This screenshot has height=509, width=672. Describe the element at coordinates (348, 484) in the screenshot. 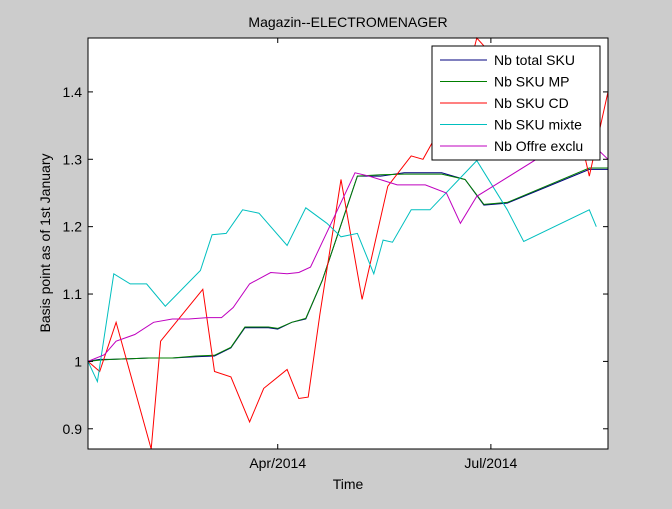

I see `x-axis-label: Time` at that location.